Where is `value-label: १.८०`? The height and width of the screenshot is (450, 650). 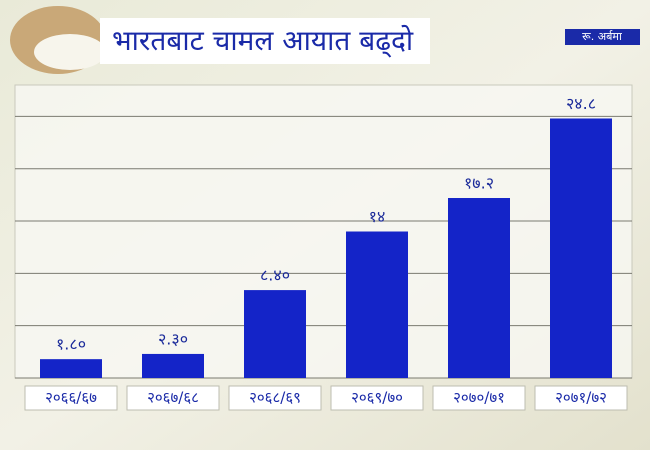
value-label: १.८० is located at coordinates (71, 344).